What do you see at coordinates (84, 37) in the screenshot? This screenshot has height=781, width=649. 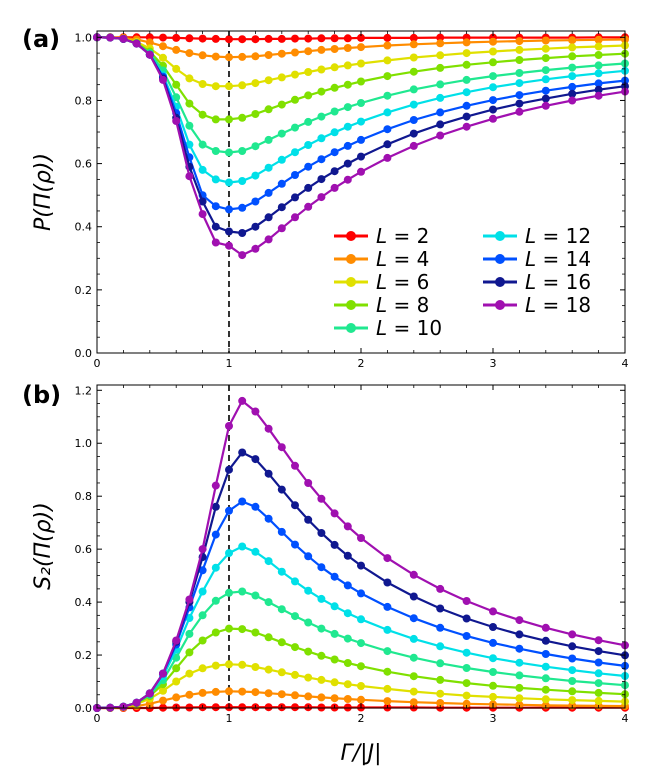 I see `y-tick-label: 1.0` at bounding box center [84, 37].